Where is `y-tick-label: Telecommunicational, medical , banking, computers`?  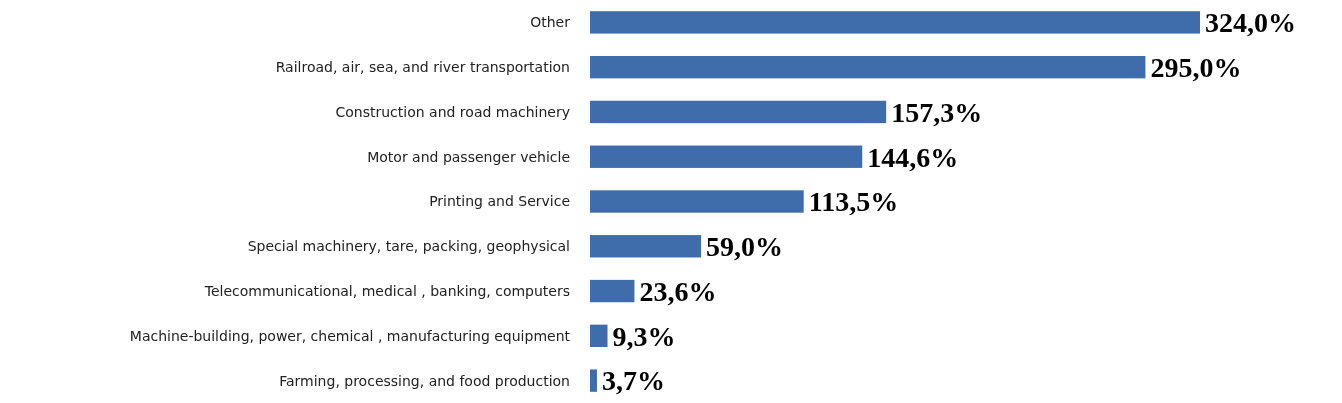
y-tick-label: Telecommunicational, medical , banking, computers is located at coordinates (386, 290).